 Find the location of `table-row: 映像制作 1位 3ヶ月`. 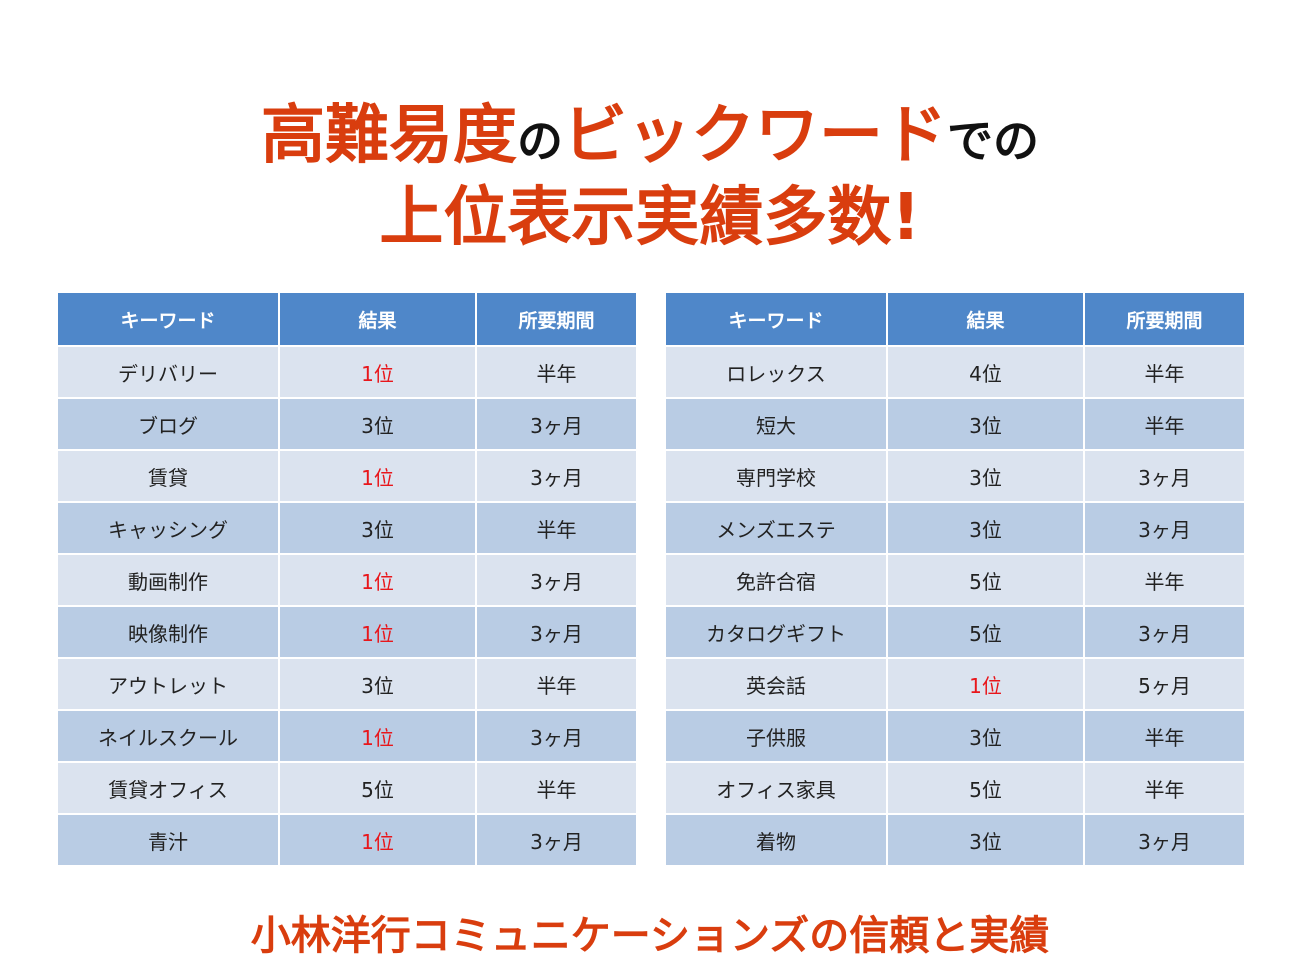

table-row: 映像制作 1位 3ヶ月 is located at coordinates (347, 632).